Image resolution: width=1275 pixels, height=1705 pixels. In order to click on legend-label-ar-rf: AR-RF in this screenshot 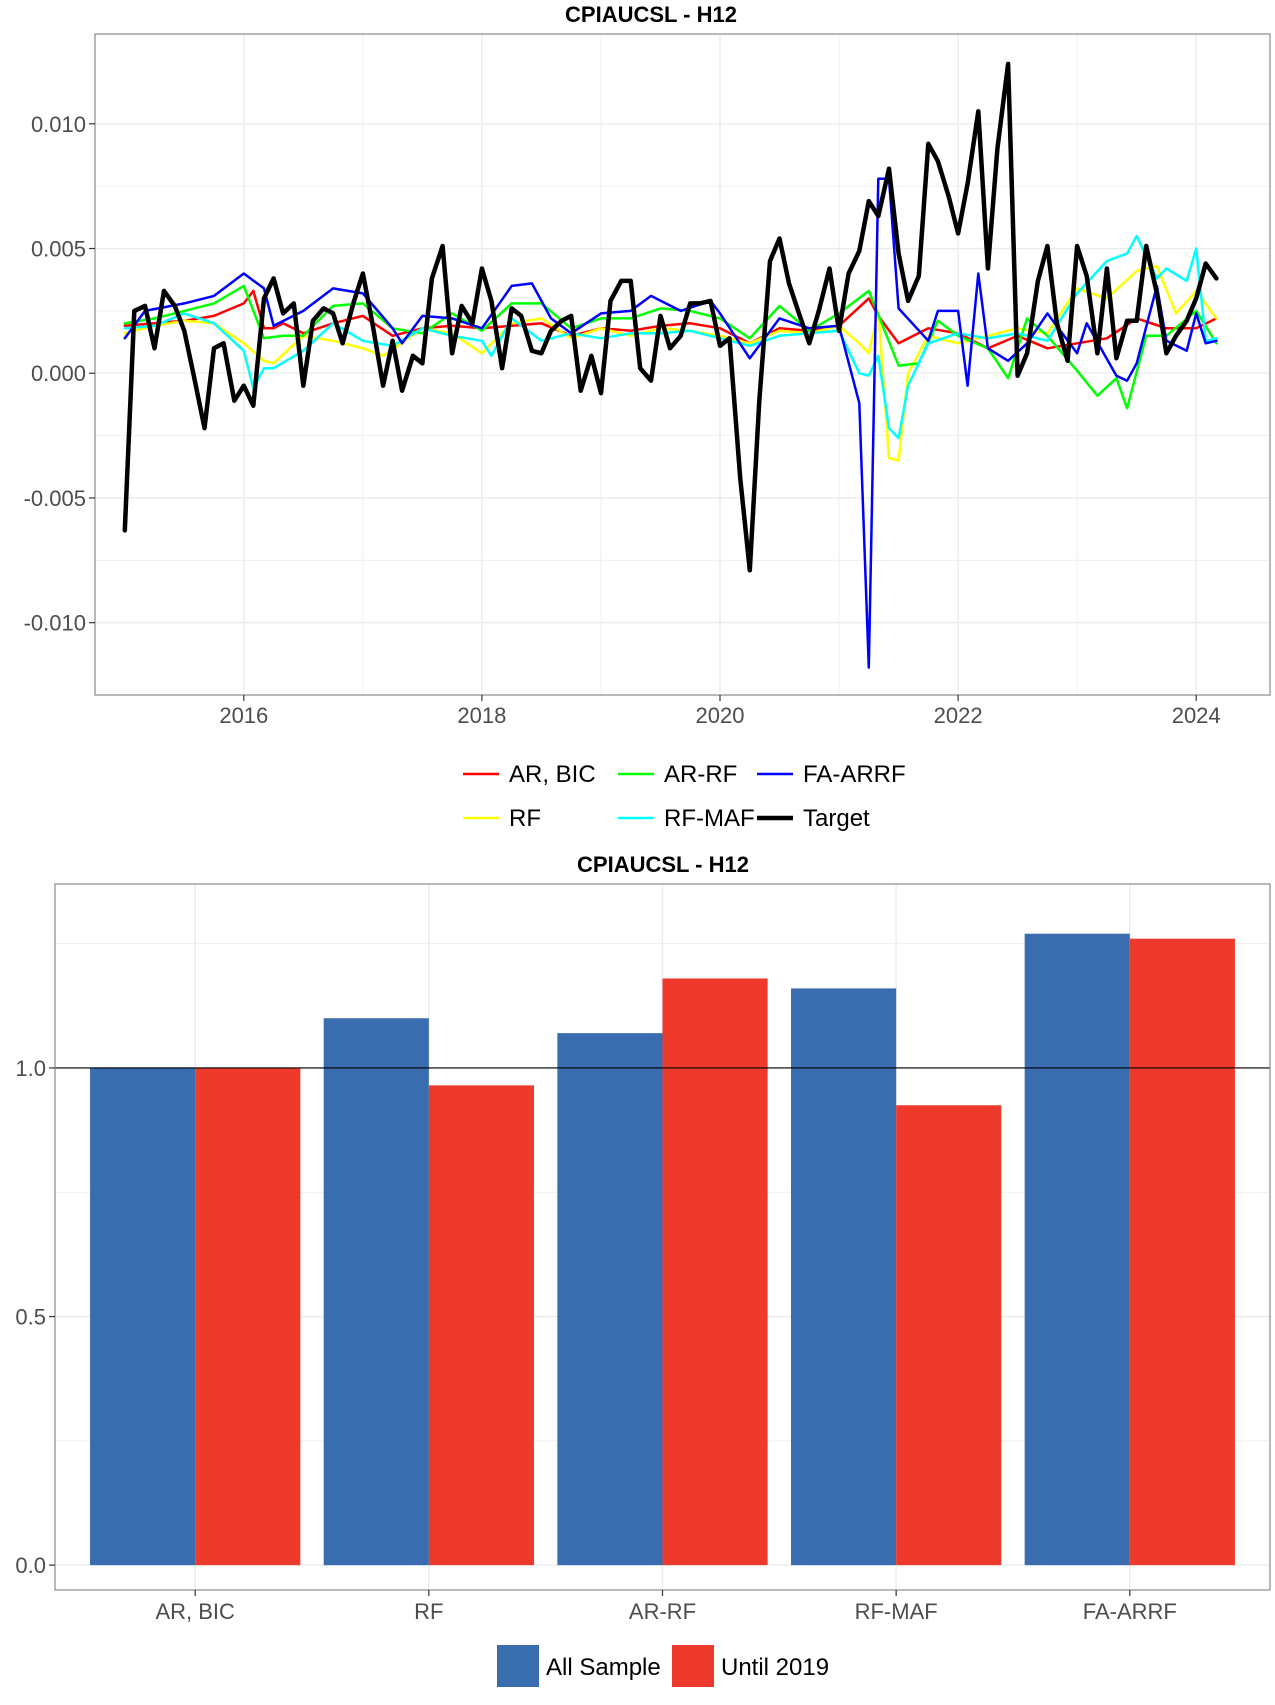, I will do `click(700, 774)`.